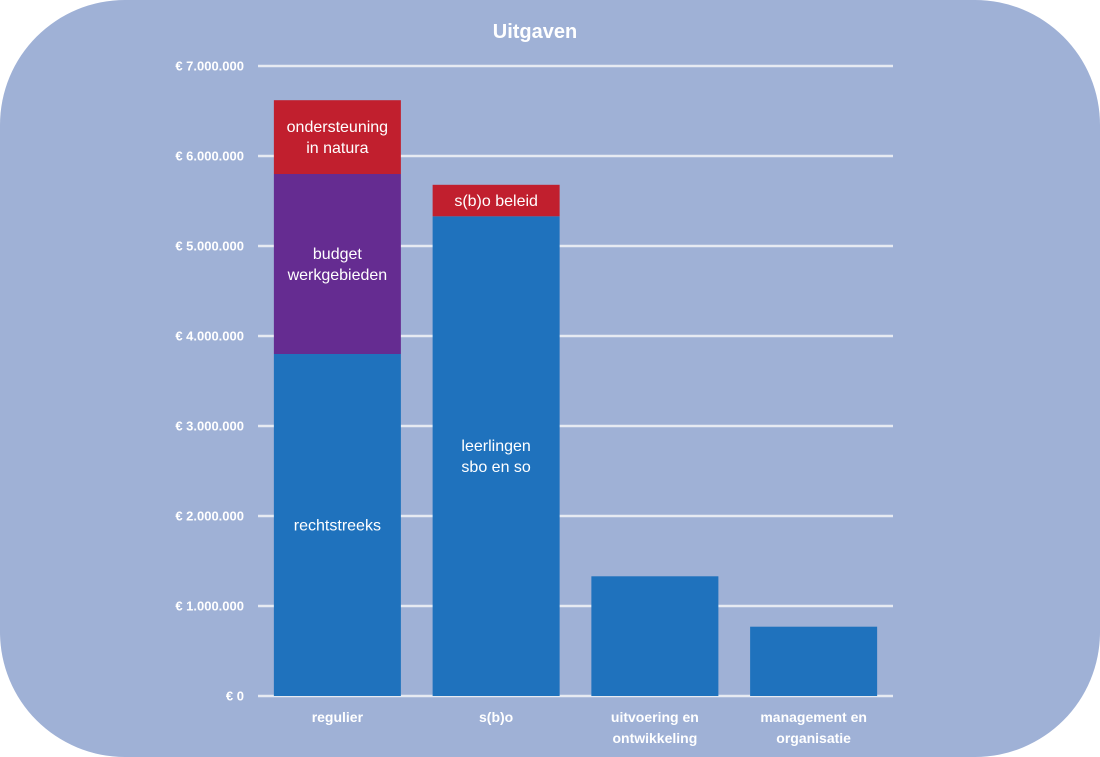 Image resolution: width=1100 pixels, height=757 pixels. What do you see at coordinates (337, 127) in the screenshot?
I see `bar-segment-label: ondersteuning` at bounding box center [337, 127].